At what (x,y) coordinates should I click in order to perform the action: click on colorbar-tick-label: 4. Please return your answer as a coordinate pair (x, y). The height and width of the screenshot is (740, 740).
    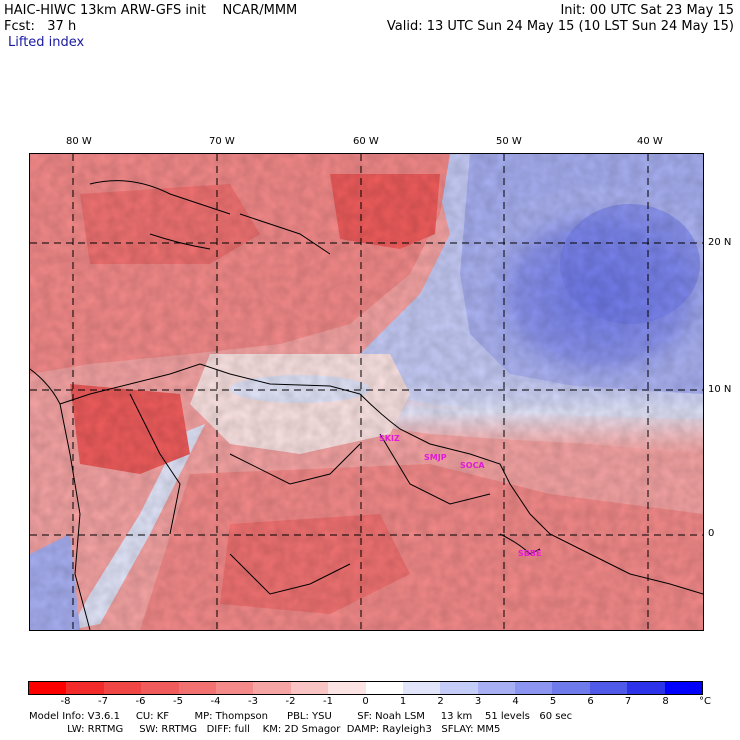
    Looking at the image, I should click on (515, 701).